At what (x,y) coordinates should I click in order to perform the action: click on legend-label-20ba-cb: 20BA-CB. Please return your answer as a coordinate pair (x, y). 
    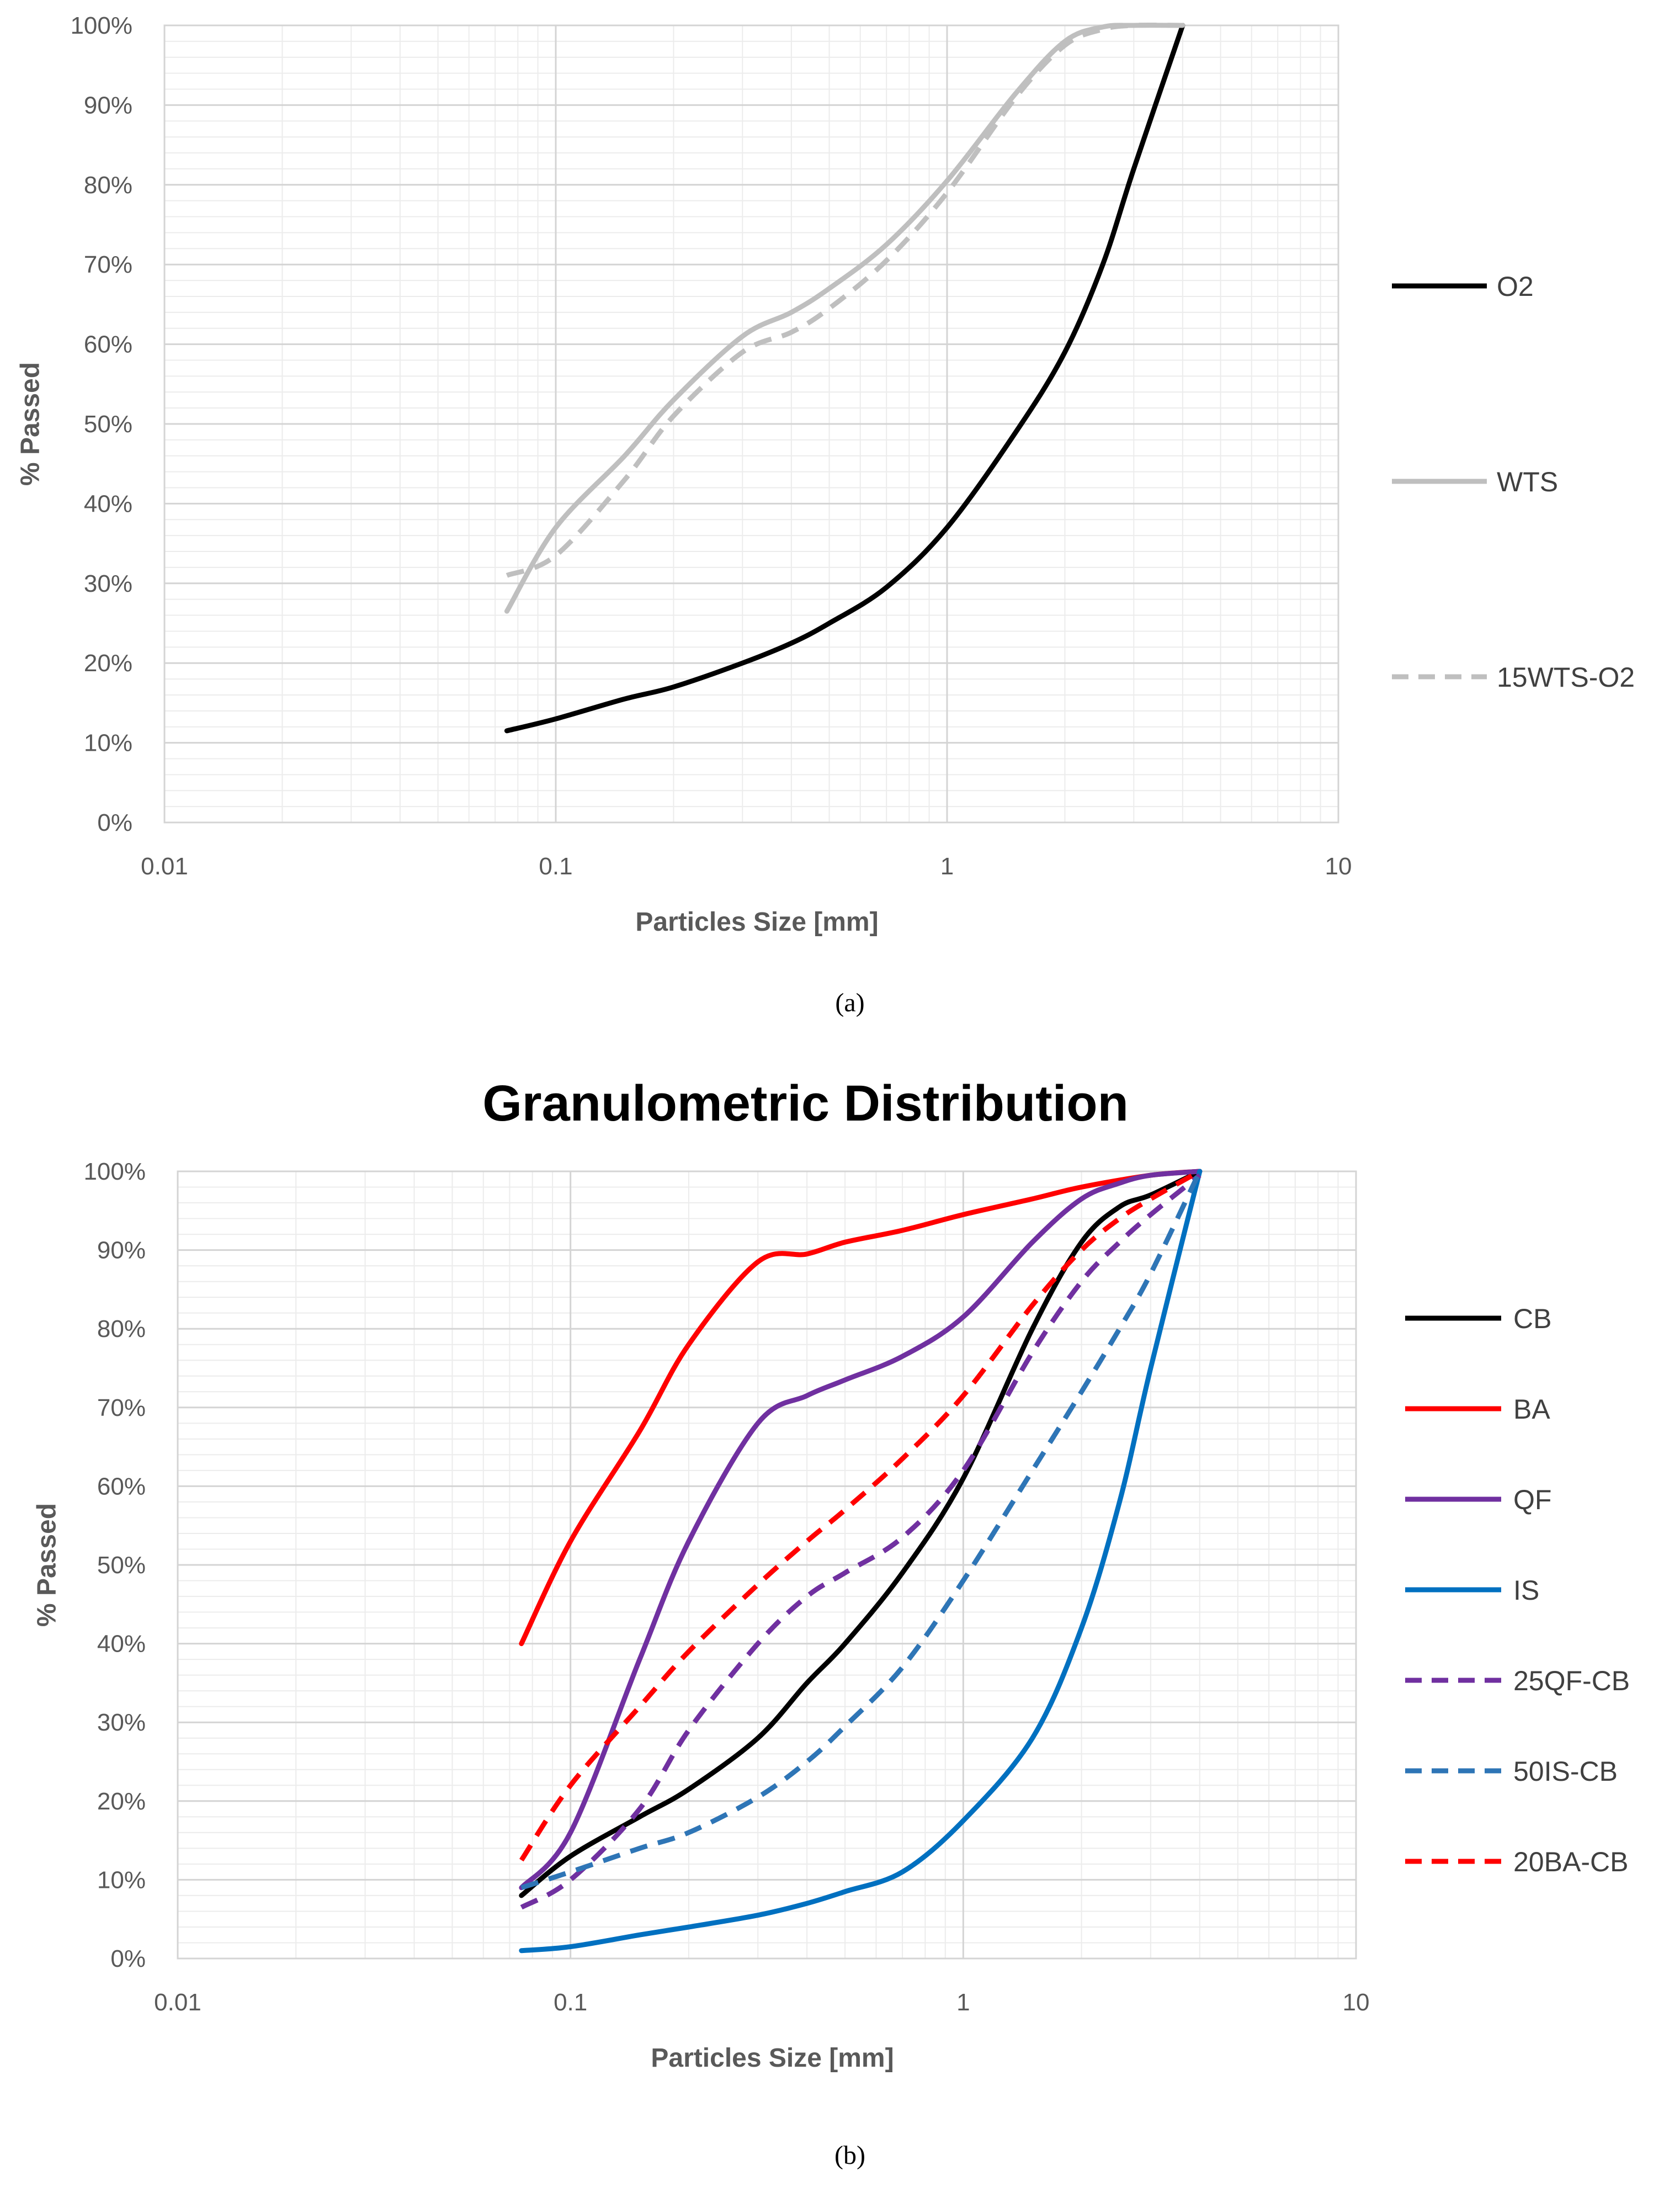
    Looking at the image, I should click on (1570, 1861).